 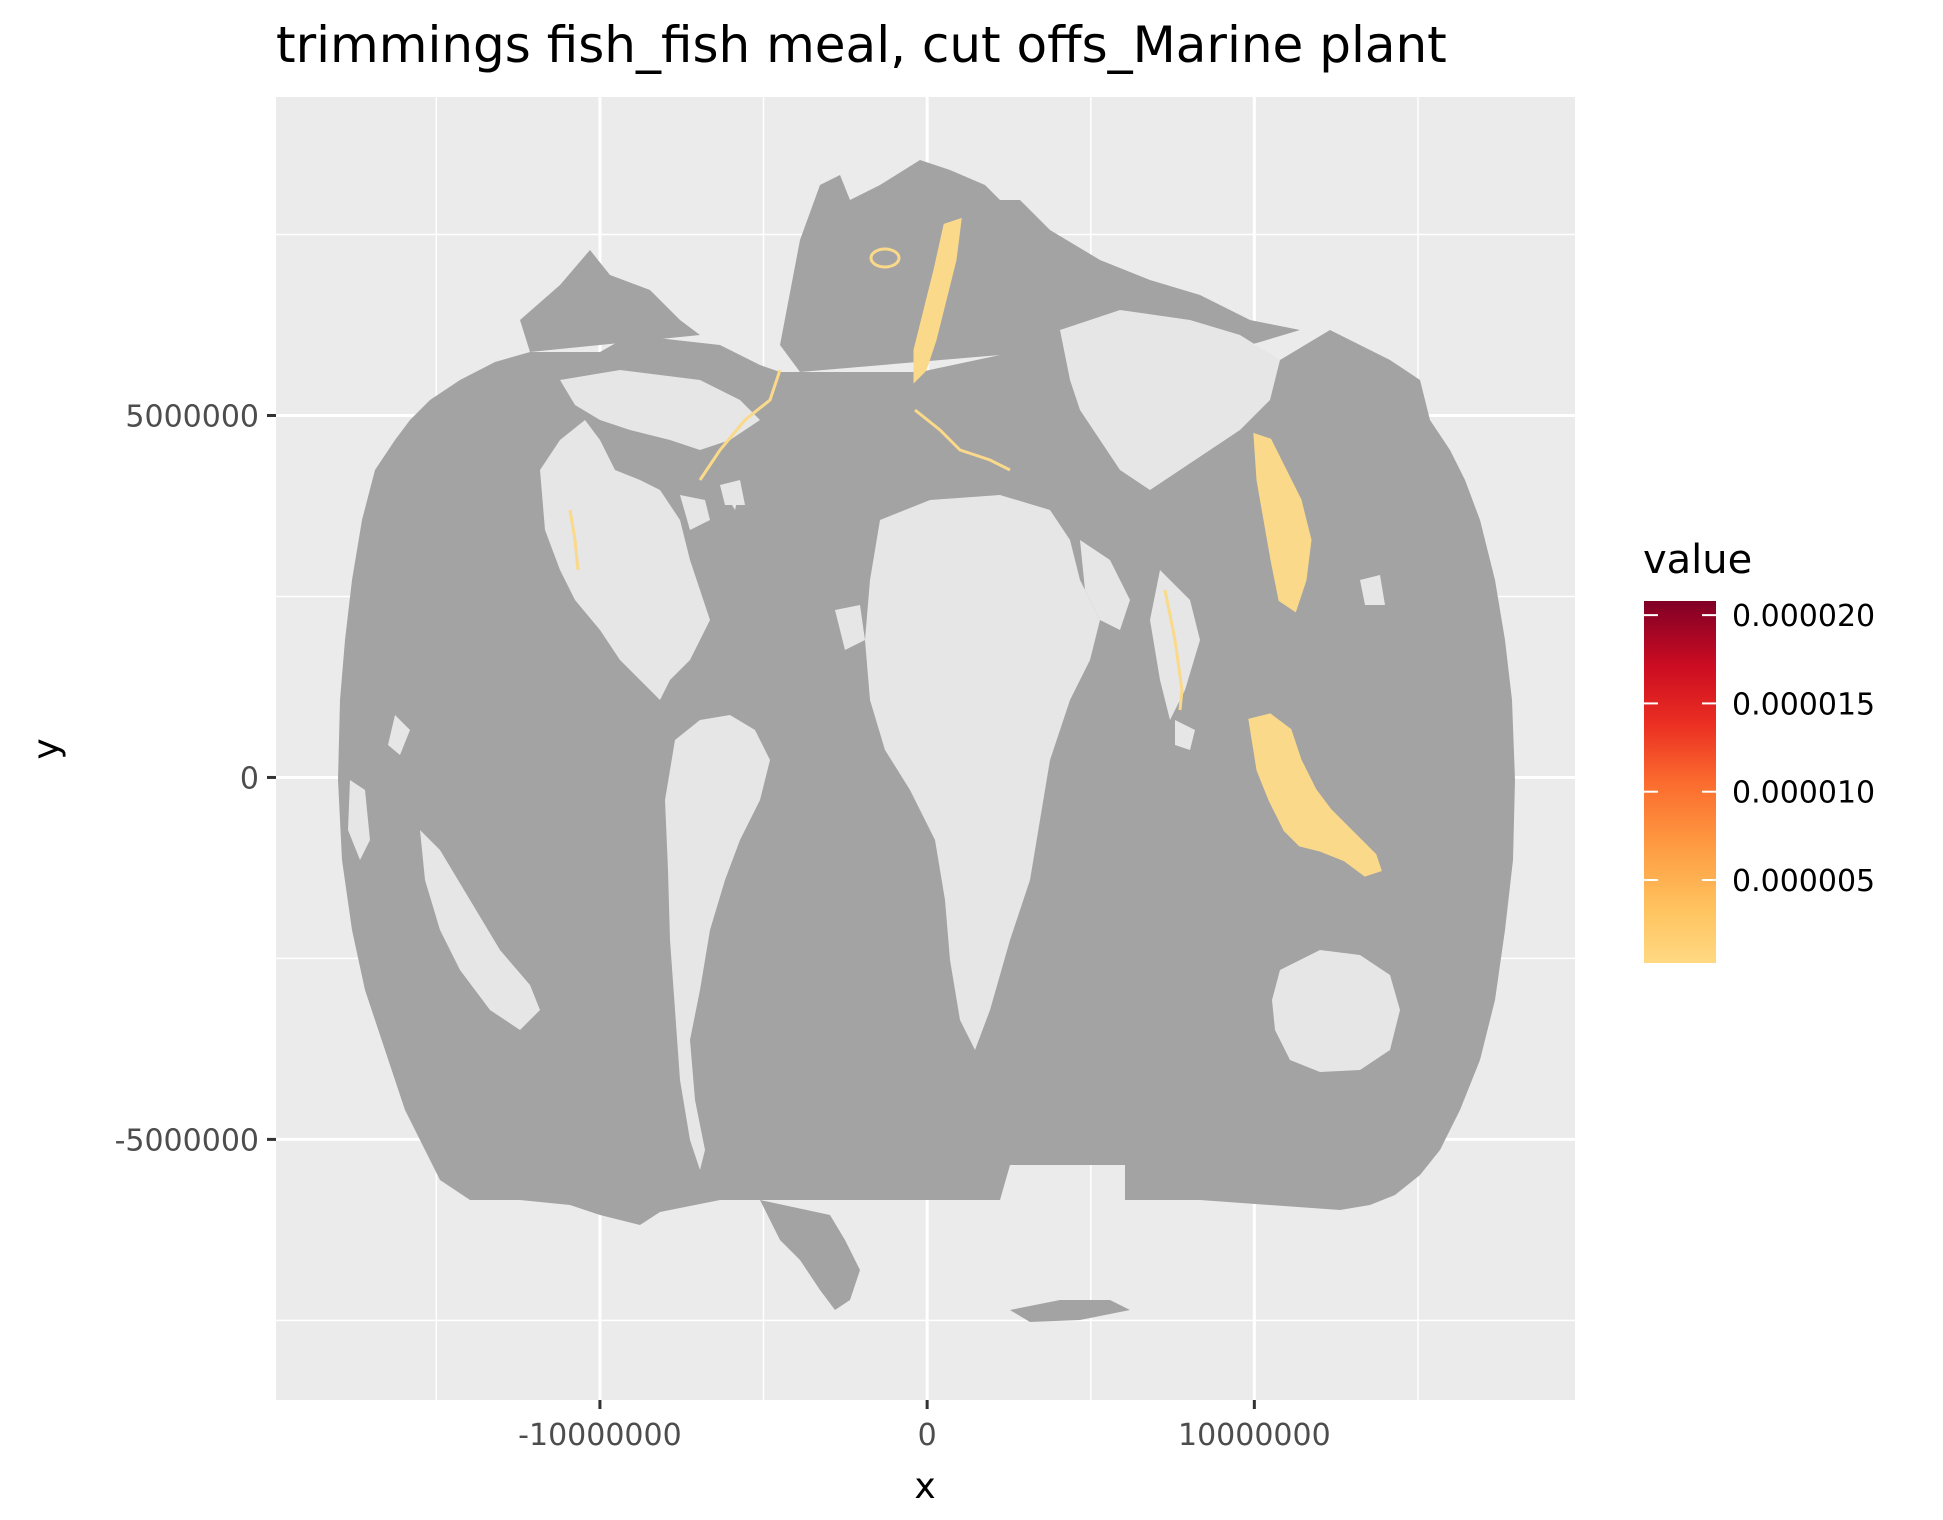 I want to click on values-gulf-california, so click(x=574, y=540).